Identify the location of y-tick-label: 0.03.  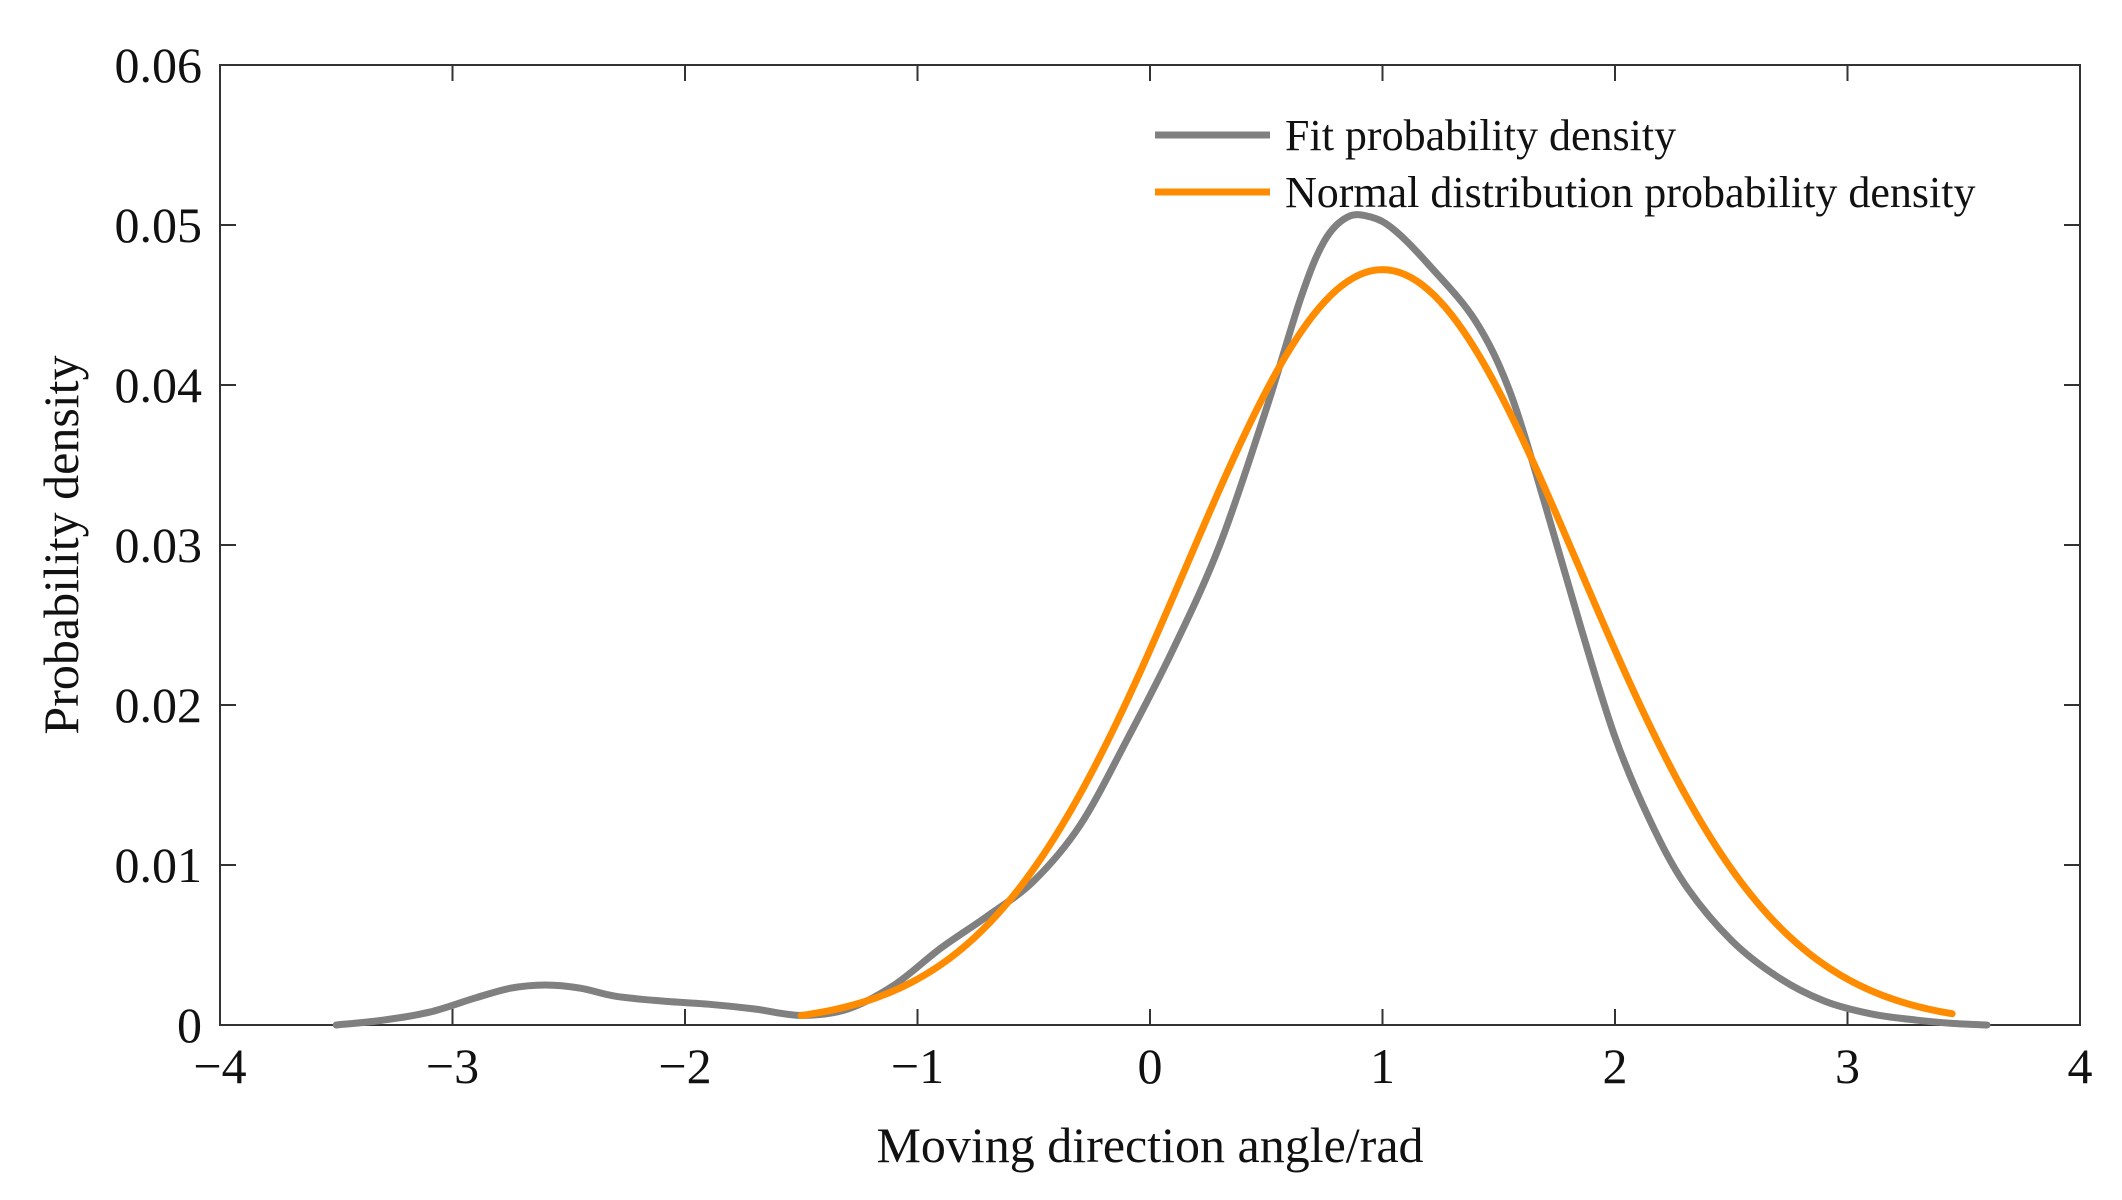
(159, 545).